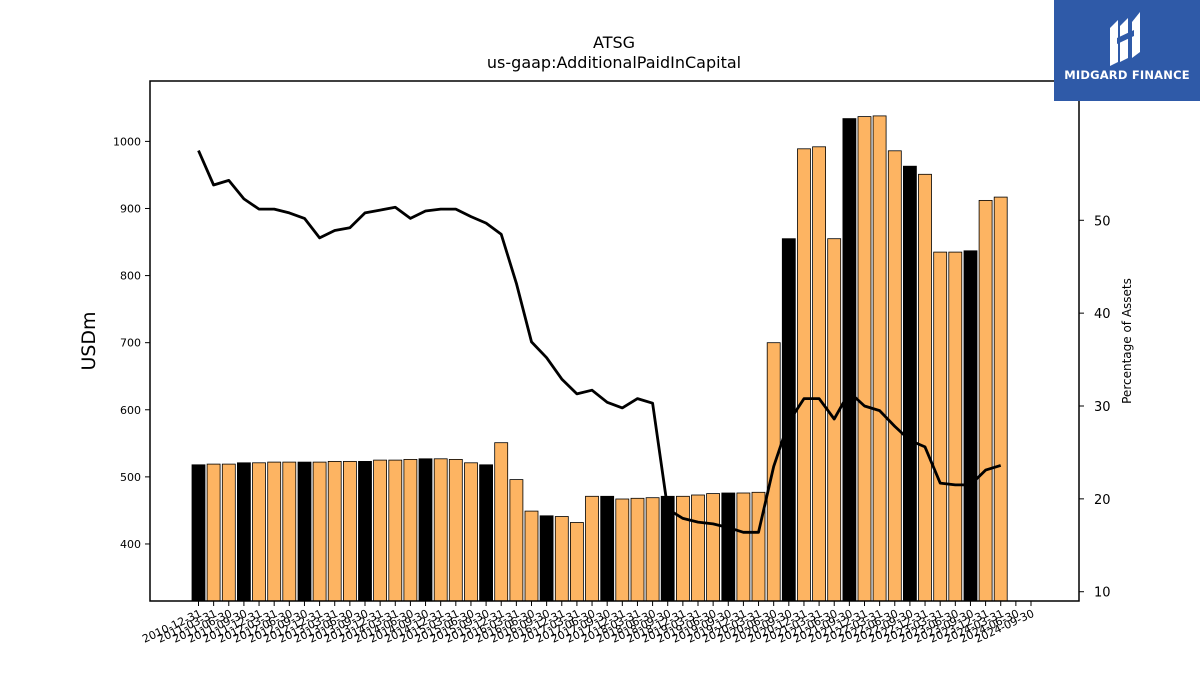  Describe the element at coordinates (89, 340) in the screenshot. I see `y-axis-label: USDm` at that location.